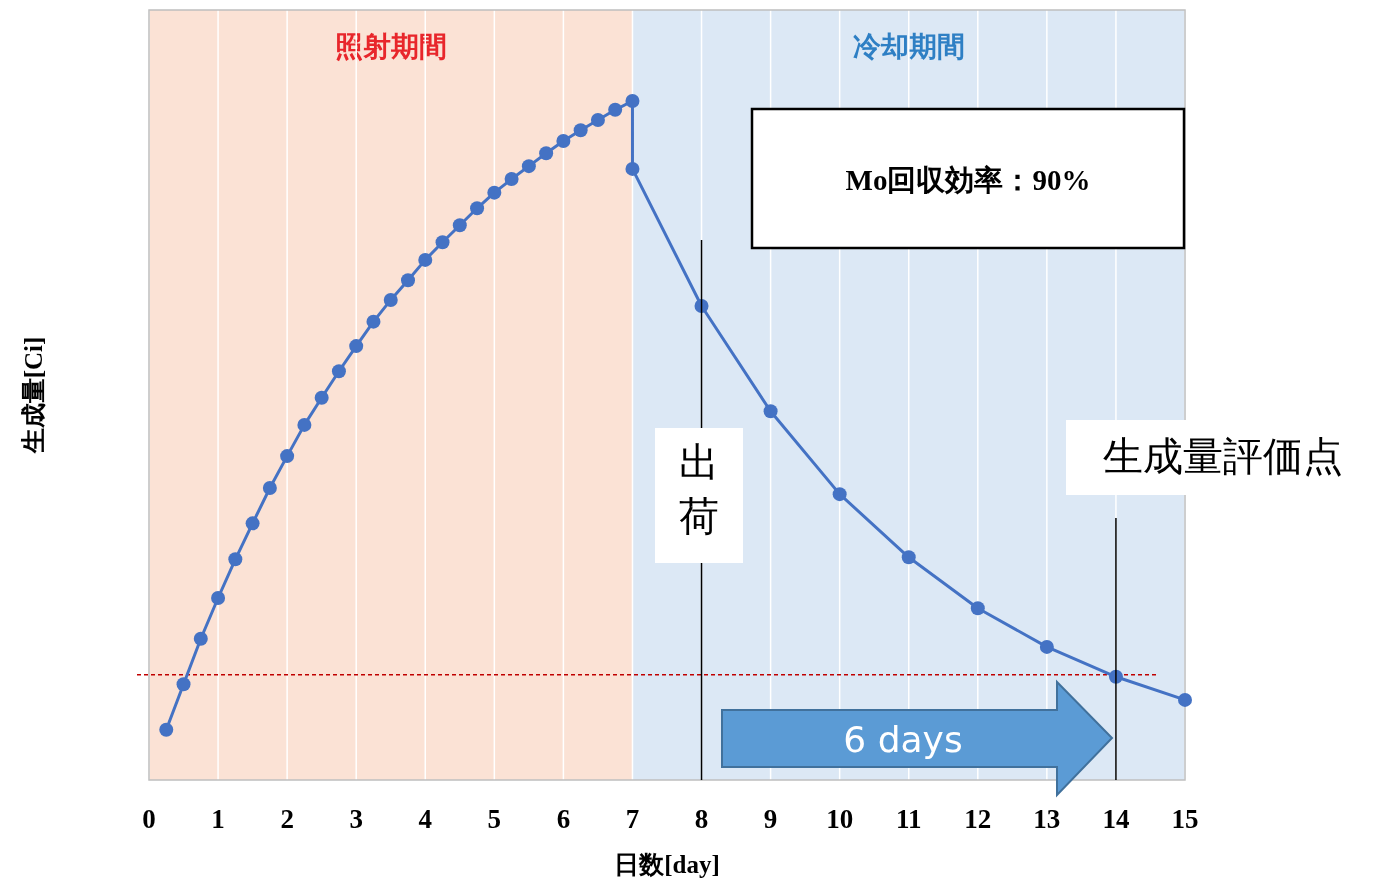 The height and width of the screenshot is (887, 1379). What do you see at coordinates (390, 46) in the screenshot?
I see `band-label: 照射期間` at bounding box center [390, 46].